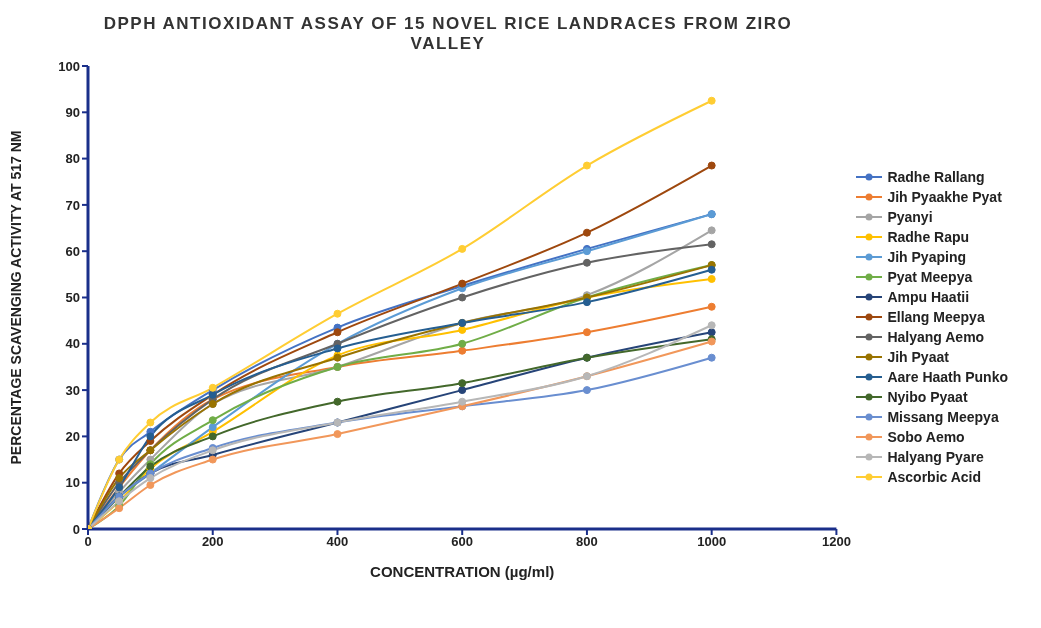 The image size is (1041, 628). What do you see at coordinates (910, 216) in the screenshot?
I see `legend-label: Pyanyi` at bounding box center [910, 216].